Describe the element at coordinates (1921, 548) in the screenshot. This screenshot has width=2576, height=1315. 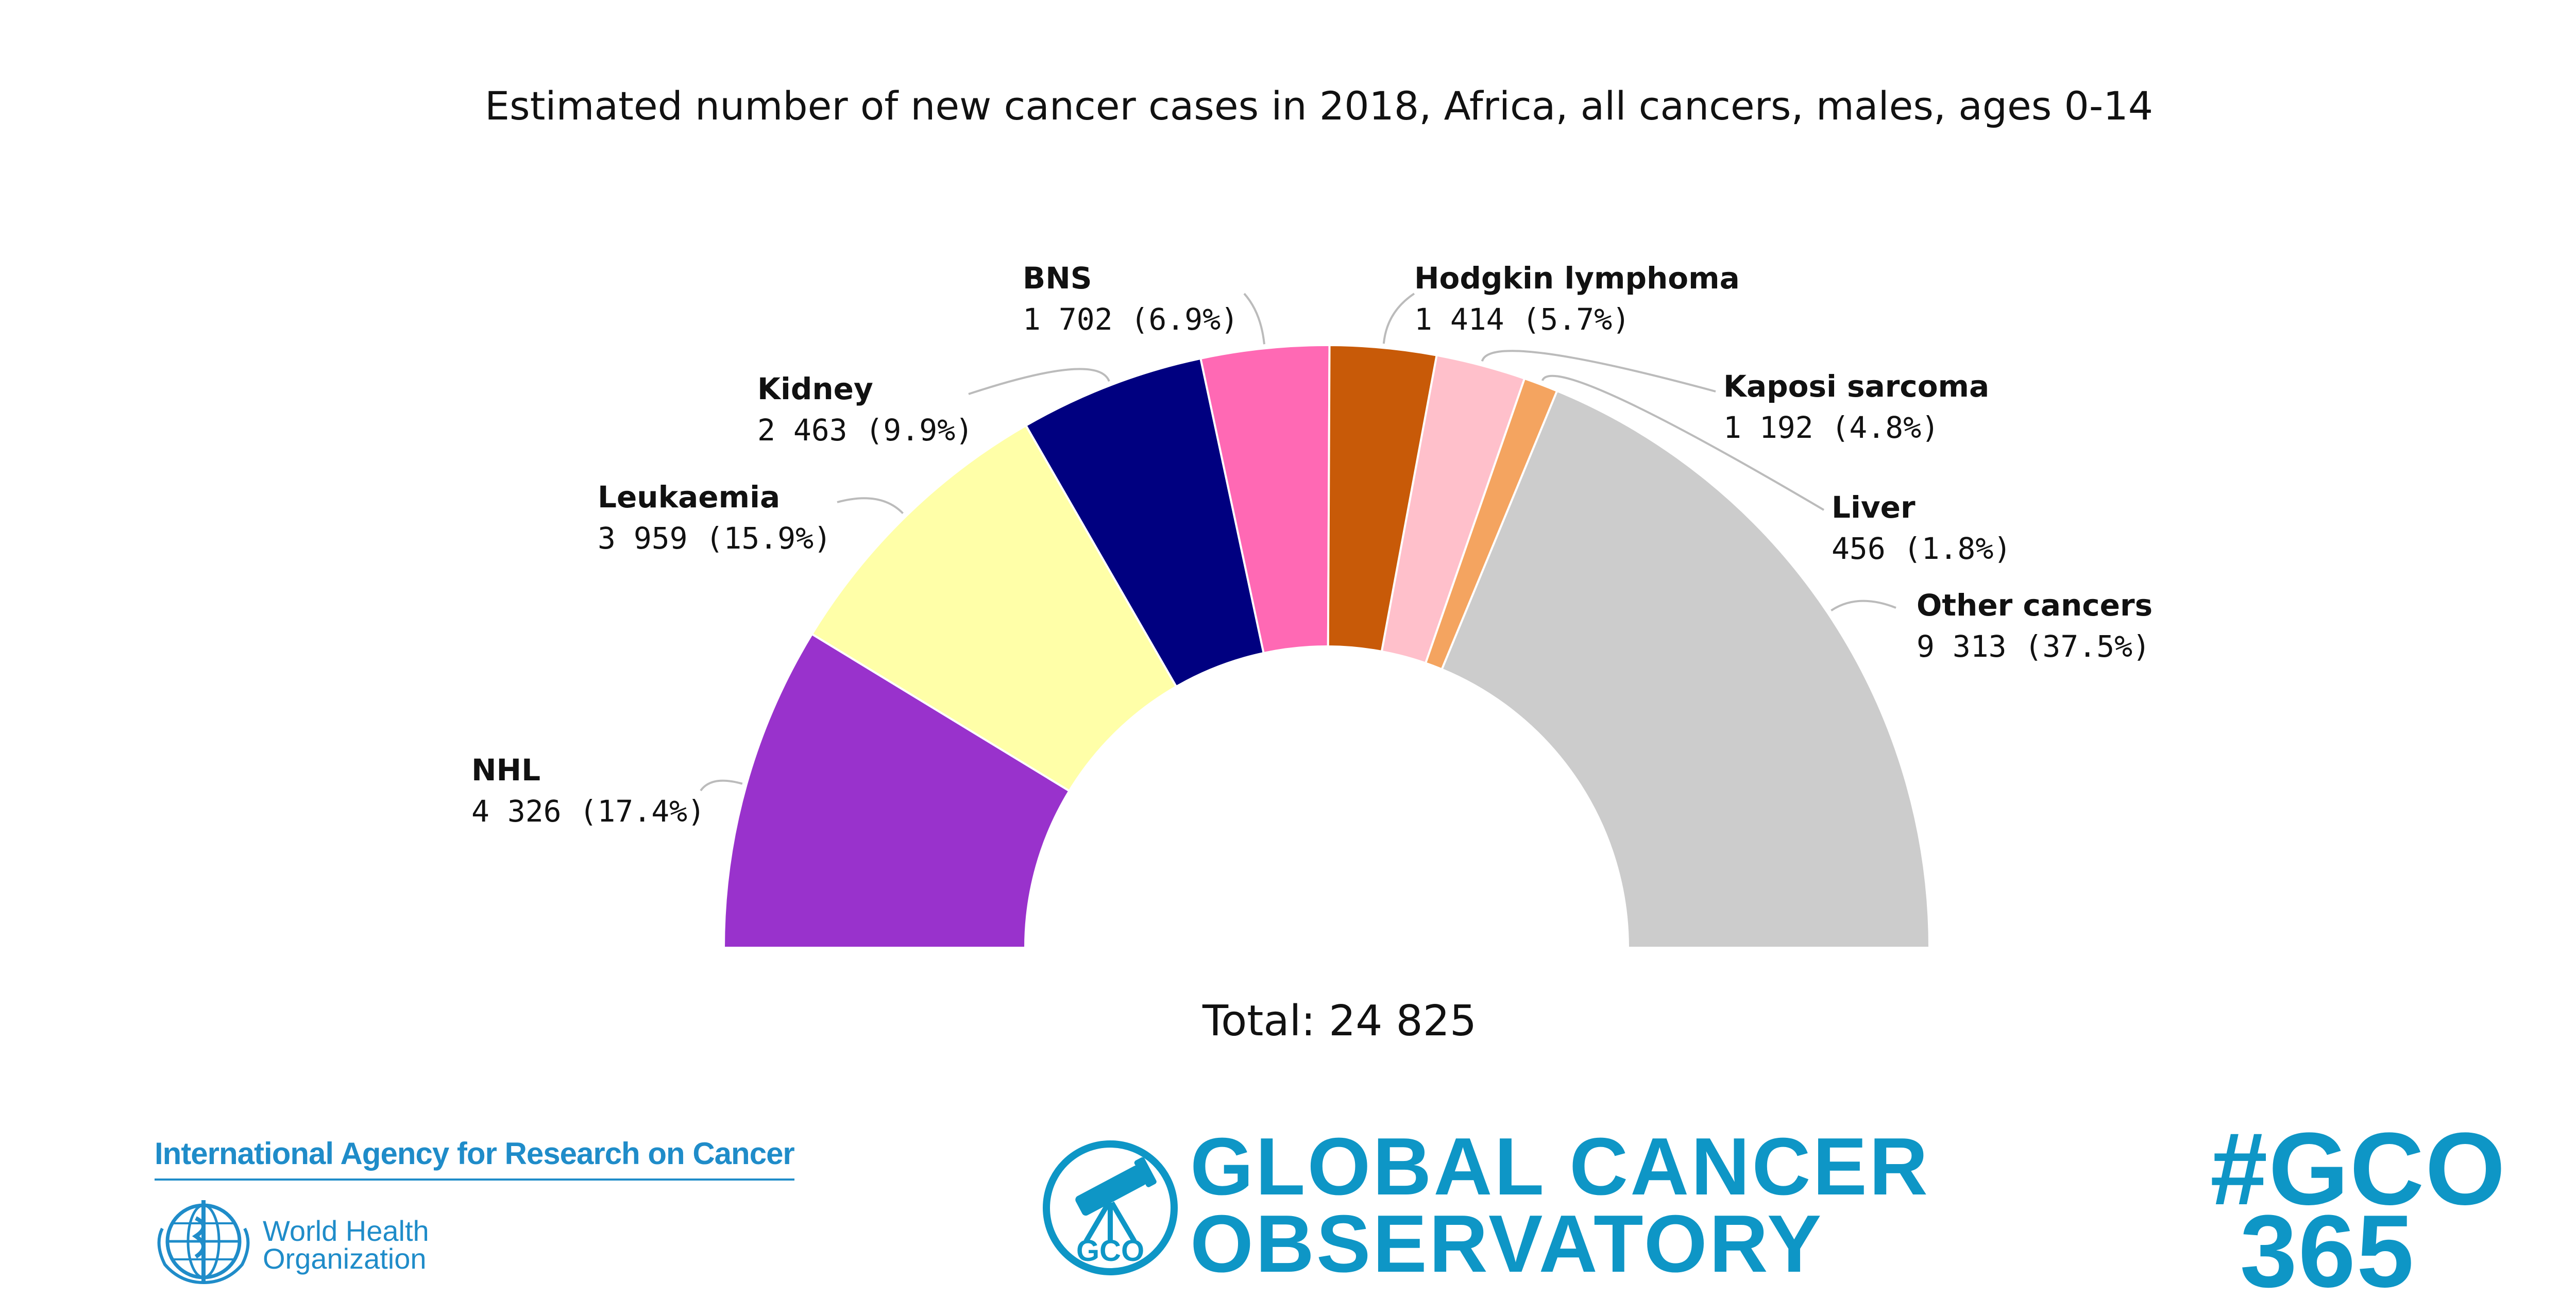
I see `slice-label-value: 456 (1.8%)` at that location.